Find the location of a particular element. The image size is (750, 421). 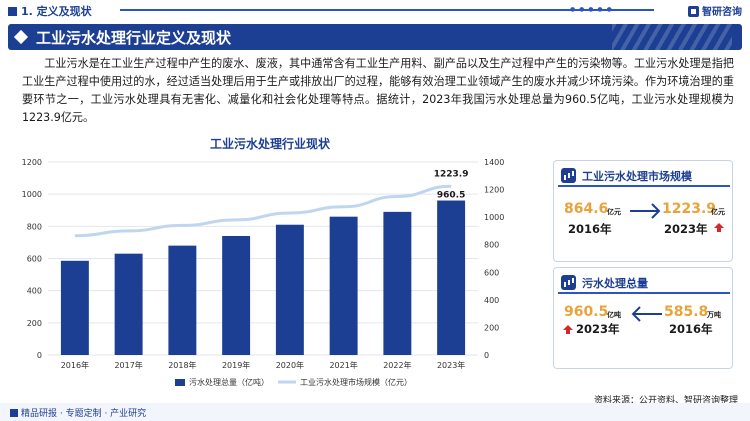

y-right-tick-label: 1000 is located at coordinates (494, 217).